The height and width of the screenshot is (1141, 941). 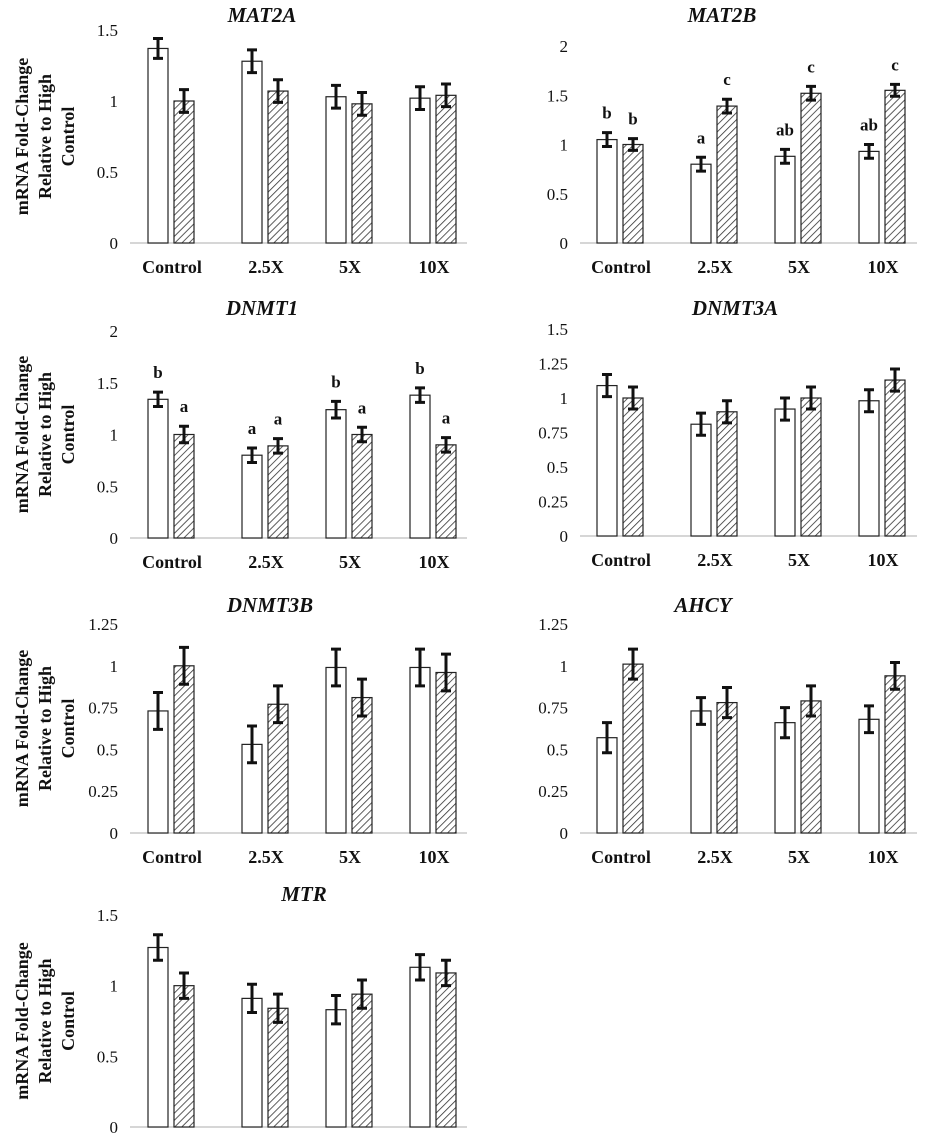 I want to click on y-tick-label: 0.75, so click(x=553, y=708).